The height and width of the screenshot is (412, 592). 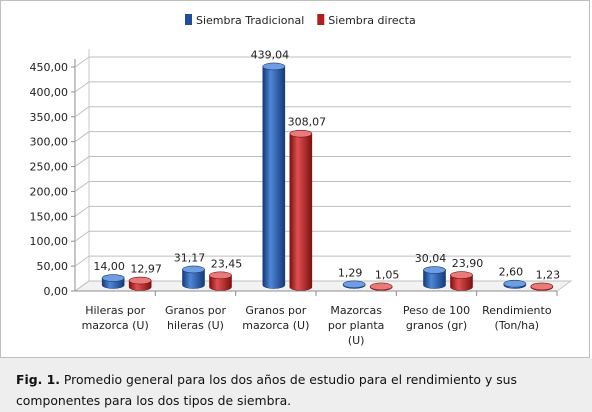 What do you see at coordinates (49, 92) in the screenshot?
I see `y-tick-label: 400,00` at bounding box center [49, 92].